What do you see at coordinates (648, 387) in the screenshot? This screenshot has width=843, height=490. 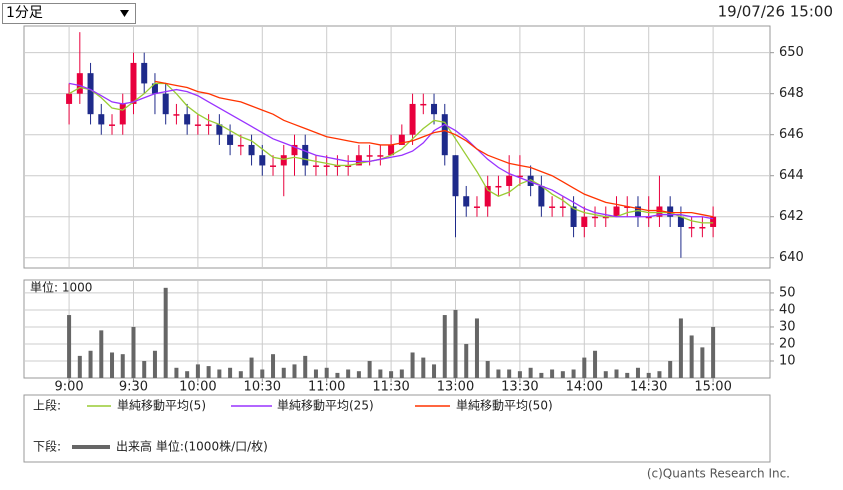 I see `x-tick-label: 14:30` at bounding box center [648, 387].